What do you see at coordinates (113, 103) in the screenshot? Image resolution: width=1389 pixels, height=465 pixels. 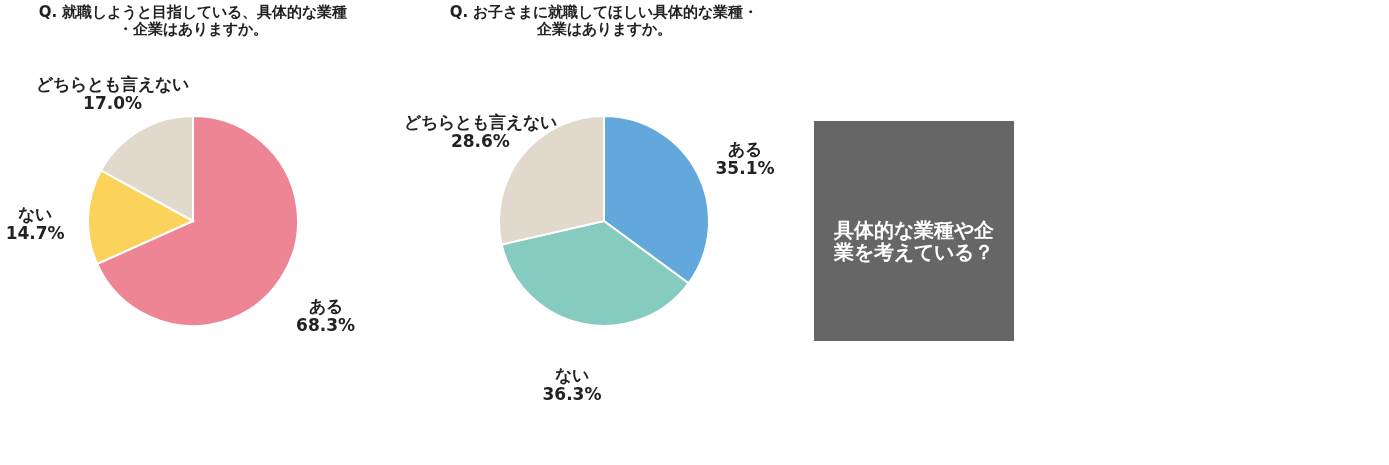 I see `data-label: 17.0%` at bounding box center [113, 103].